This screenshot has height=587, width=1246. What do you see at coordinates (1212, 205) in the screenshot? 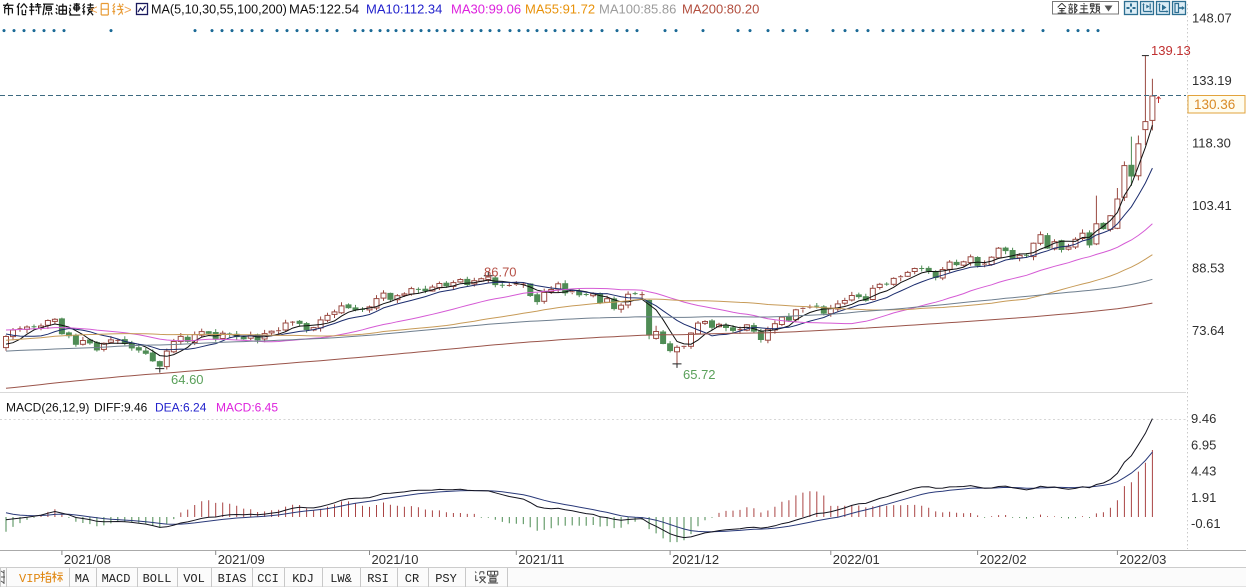
I see `svg-text: 103.41` at bounding box center [1212, 205].